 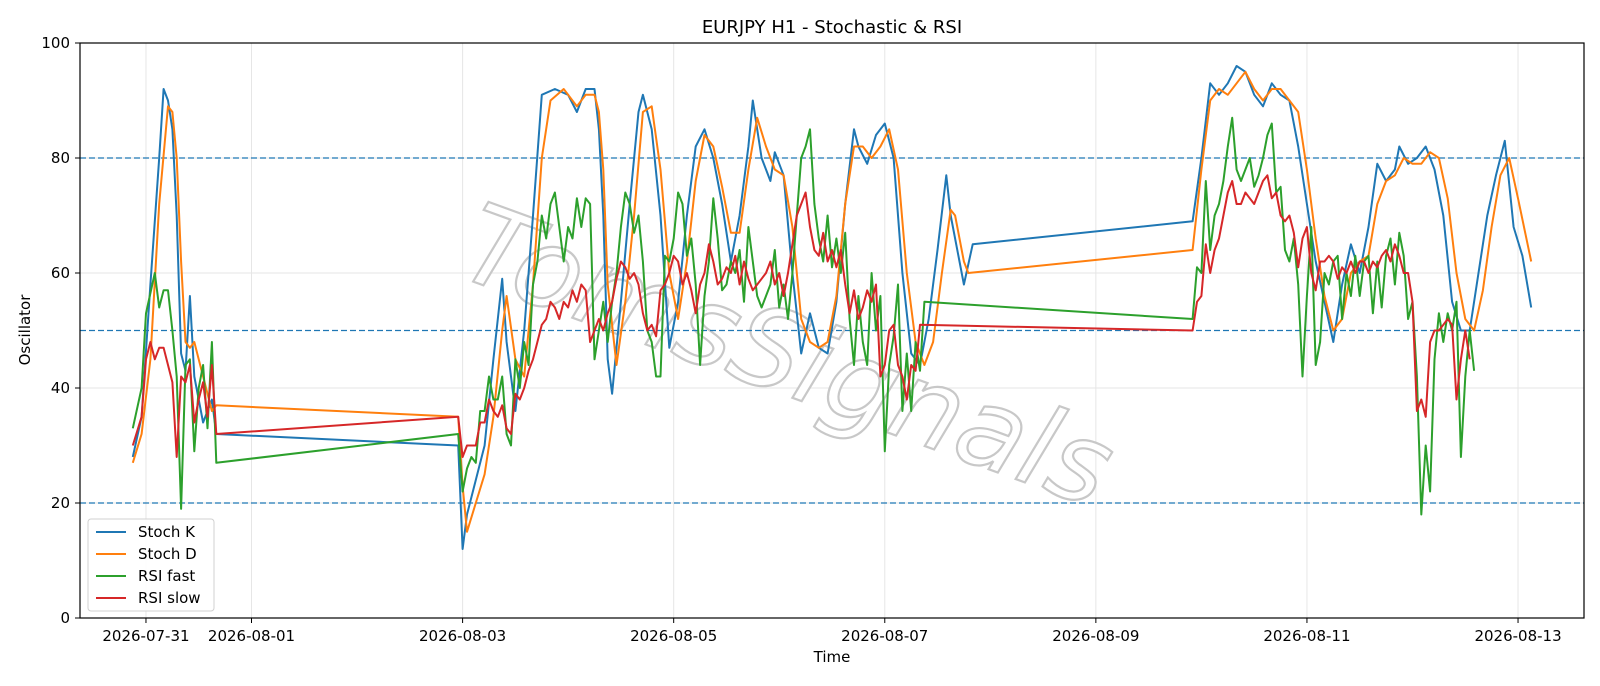 I want to click on x-tick-label: 2026-08-13, so click(x=1517, y=636).